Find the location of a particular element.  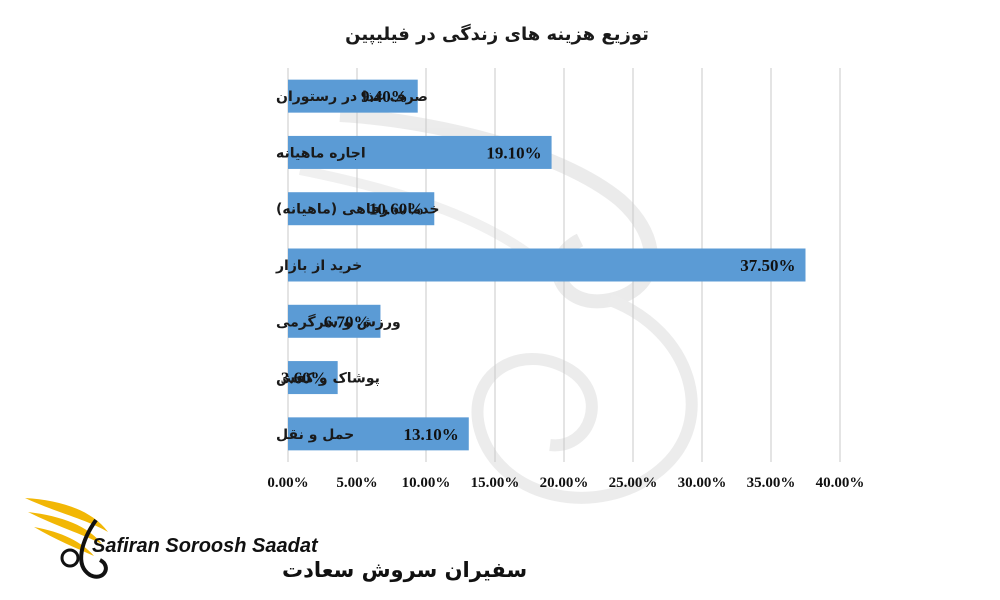

category-label: اجاره ماهیانه is located at coordinates (321, 153).